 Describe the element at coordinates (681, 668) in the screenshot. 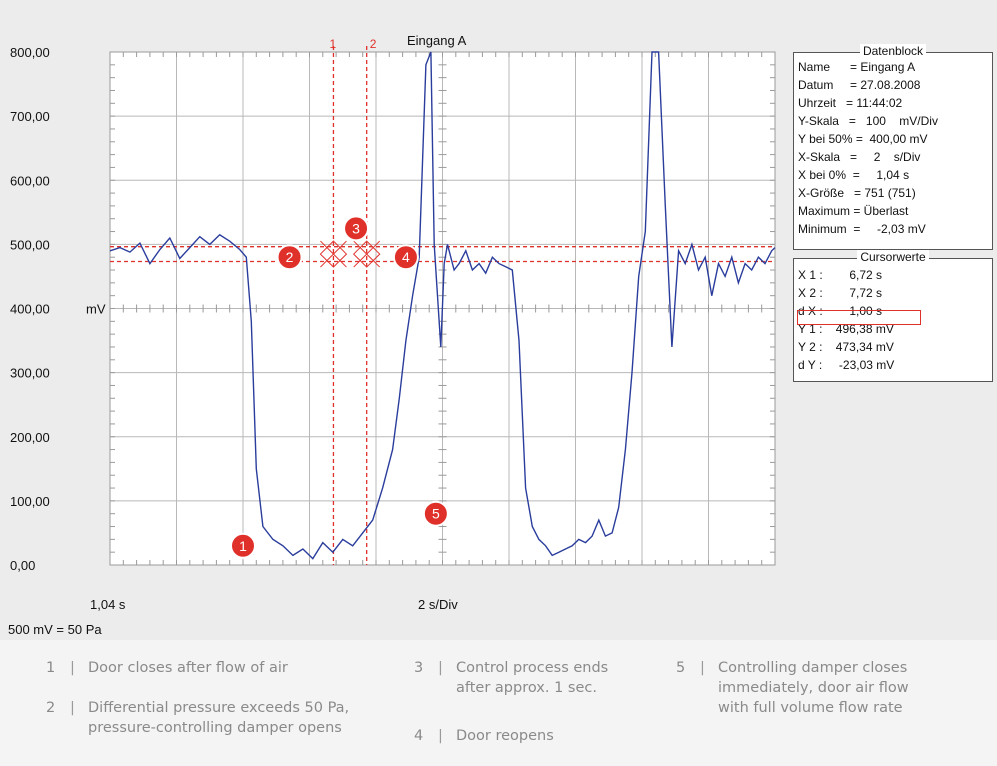

I see `legend-number: 5` at that location.